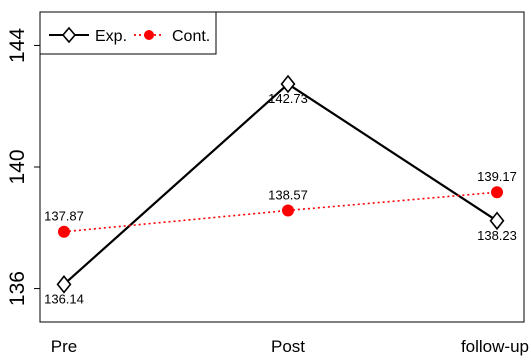 This screenshot has width=531, height=361. I want to click on legend: Exp. Cont., so click(128, 33).